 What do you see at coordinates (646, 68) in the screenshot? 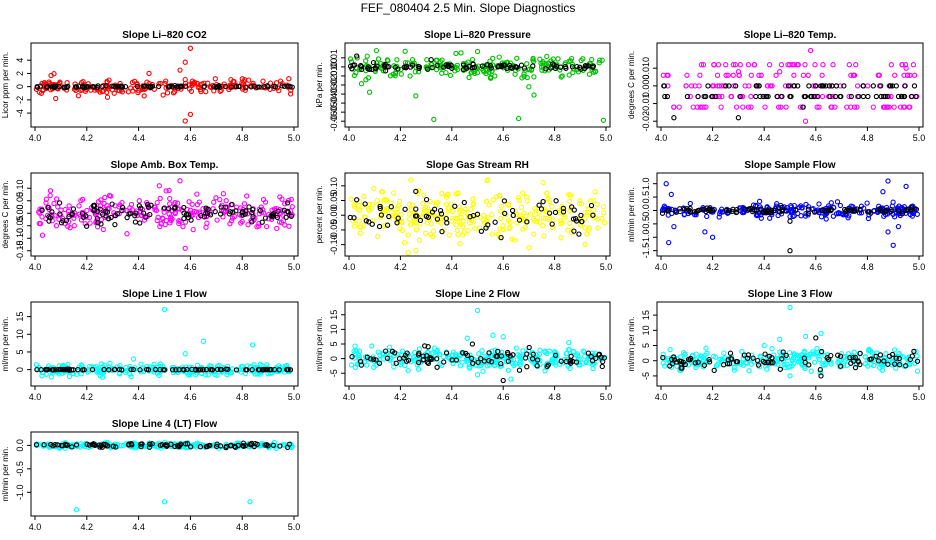
I see `y-tick-label: 0.010` at bounding box center [646, 68].